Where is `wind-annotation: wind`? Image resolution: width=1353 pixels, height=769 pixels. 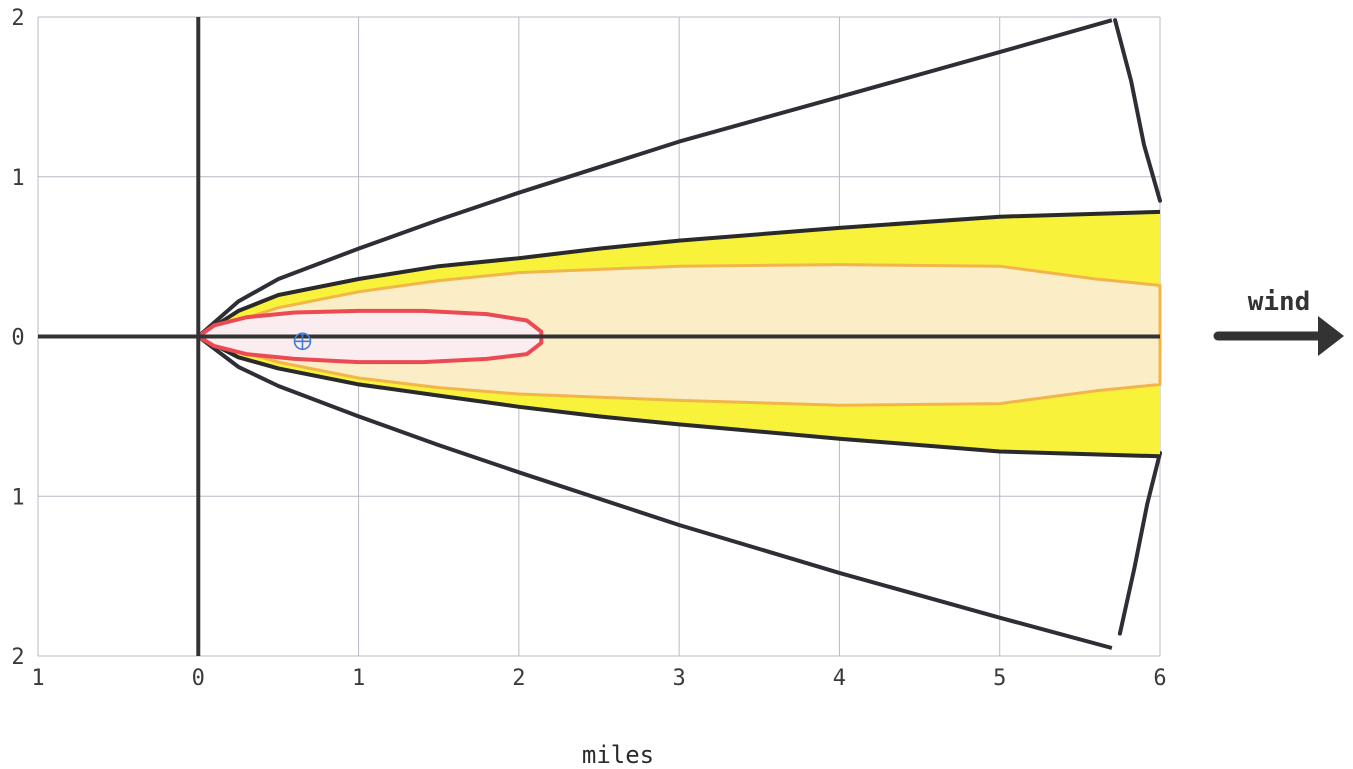 wind-annotation: wind is located at coordinates (1278, 321).